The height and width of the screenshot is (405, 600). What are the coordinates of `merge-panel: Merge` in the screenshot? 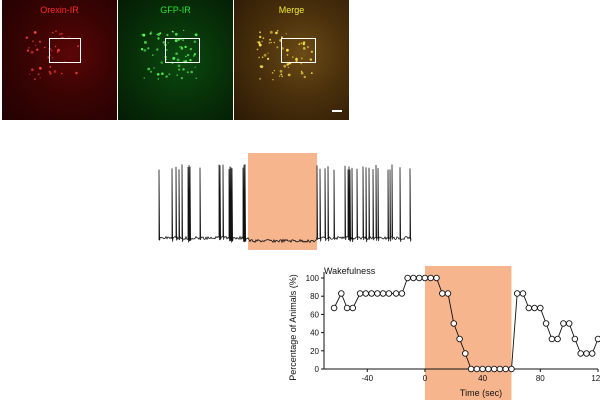 It's located at (291, 60).